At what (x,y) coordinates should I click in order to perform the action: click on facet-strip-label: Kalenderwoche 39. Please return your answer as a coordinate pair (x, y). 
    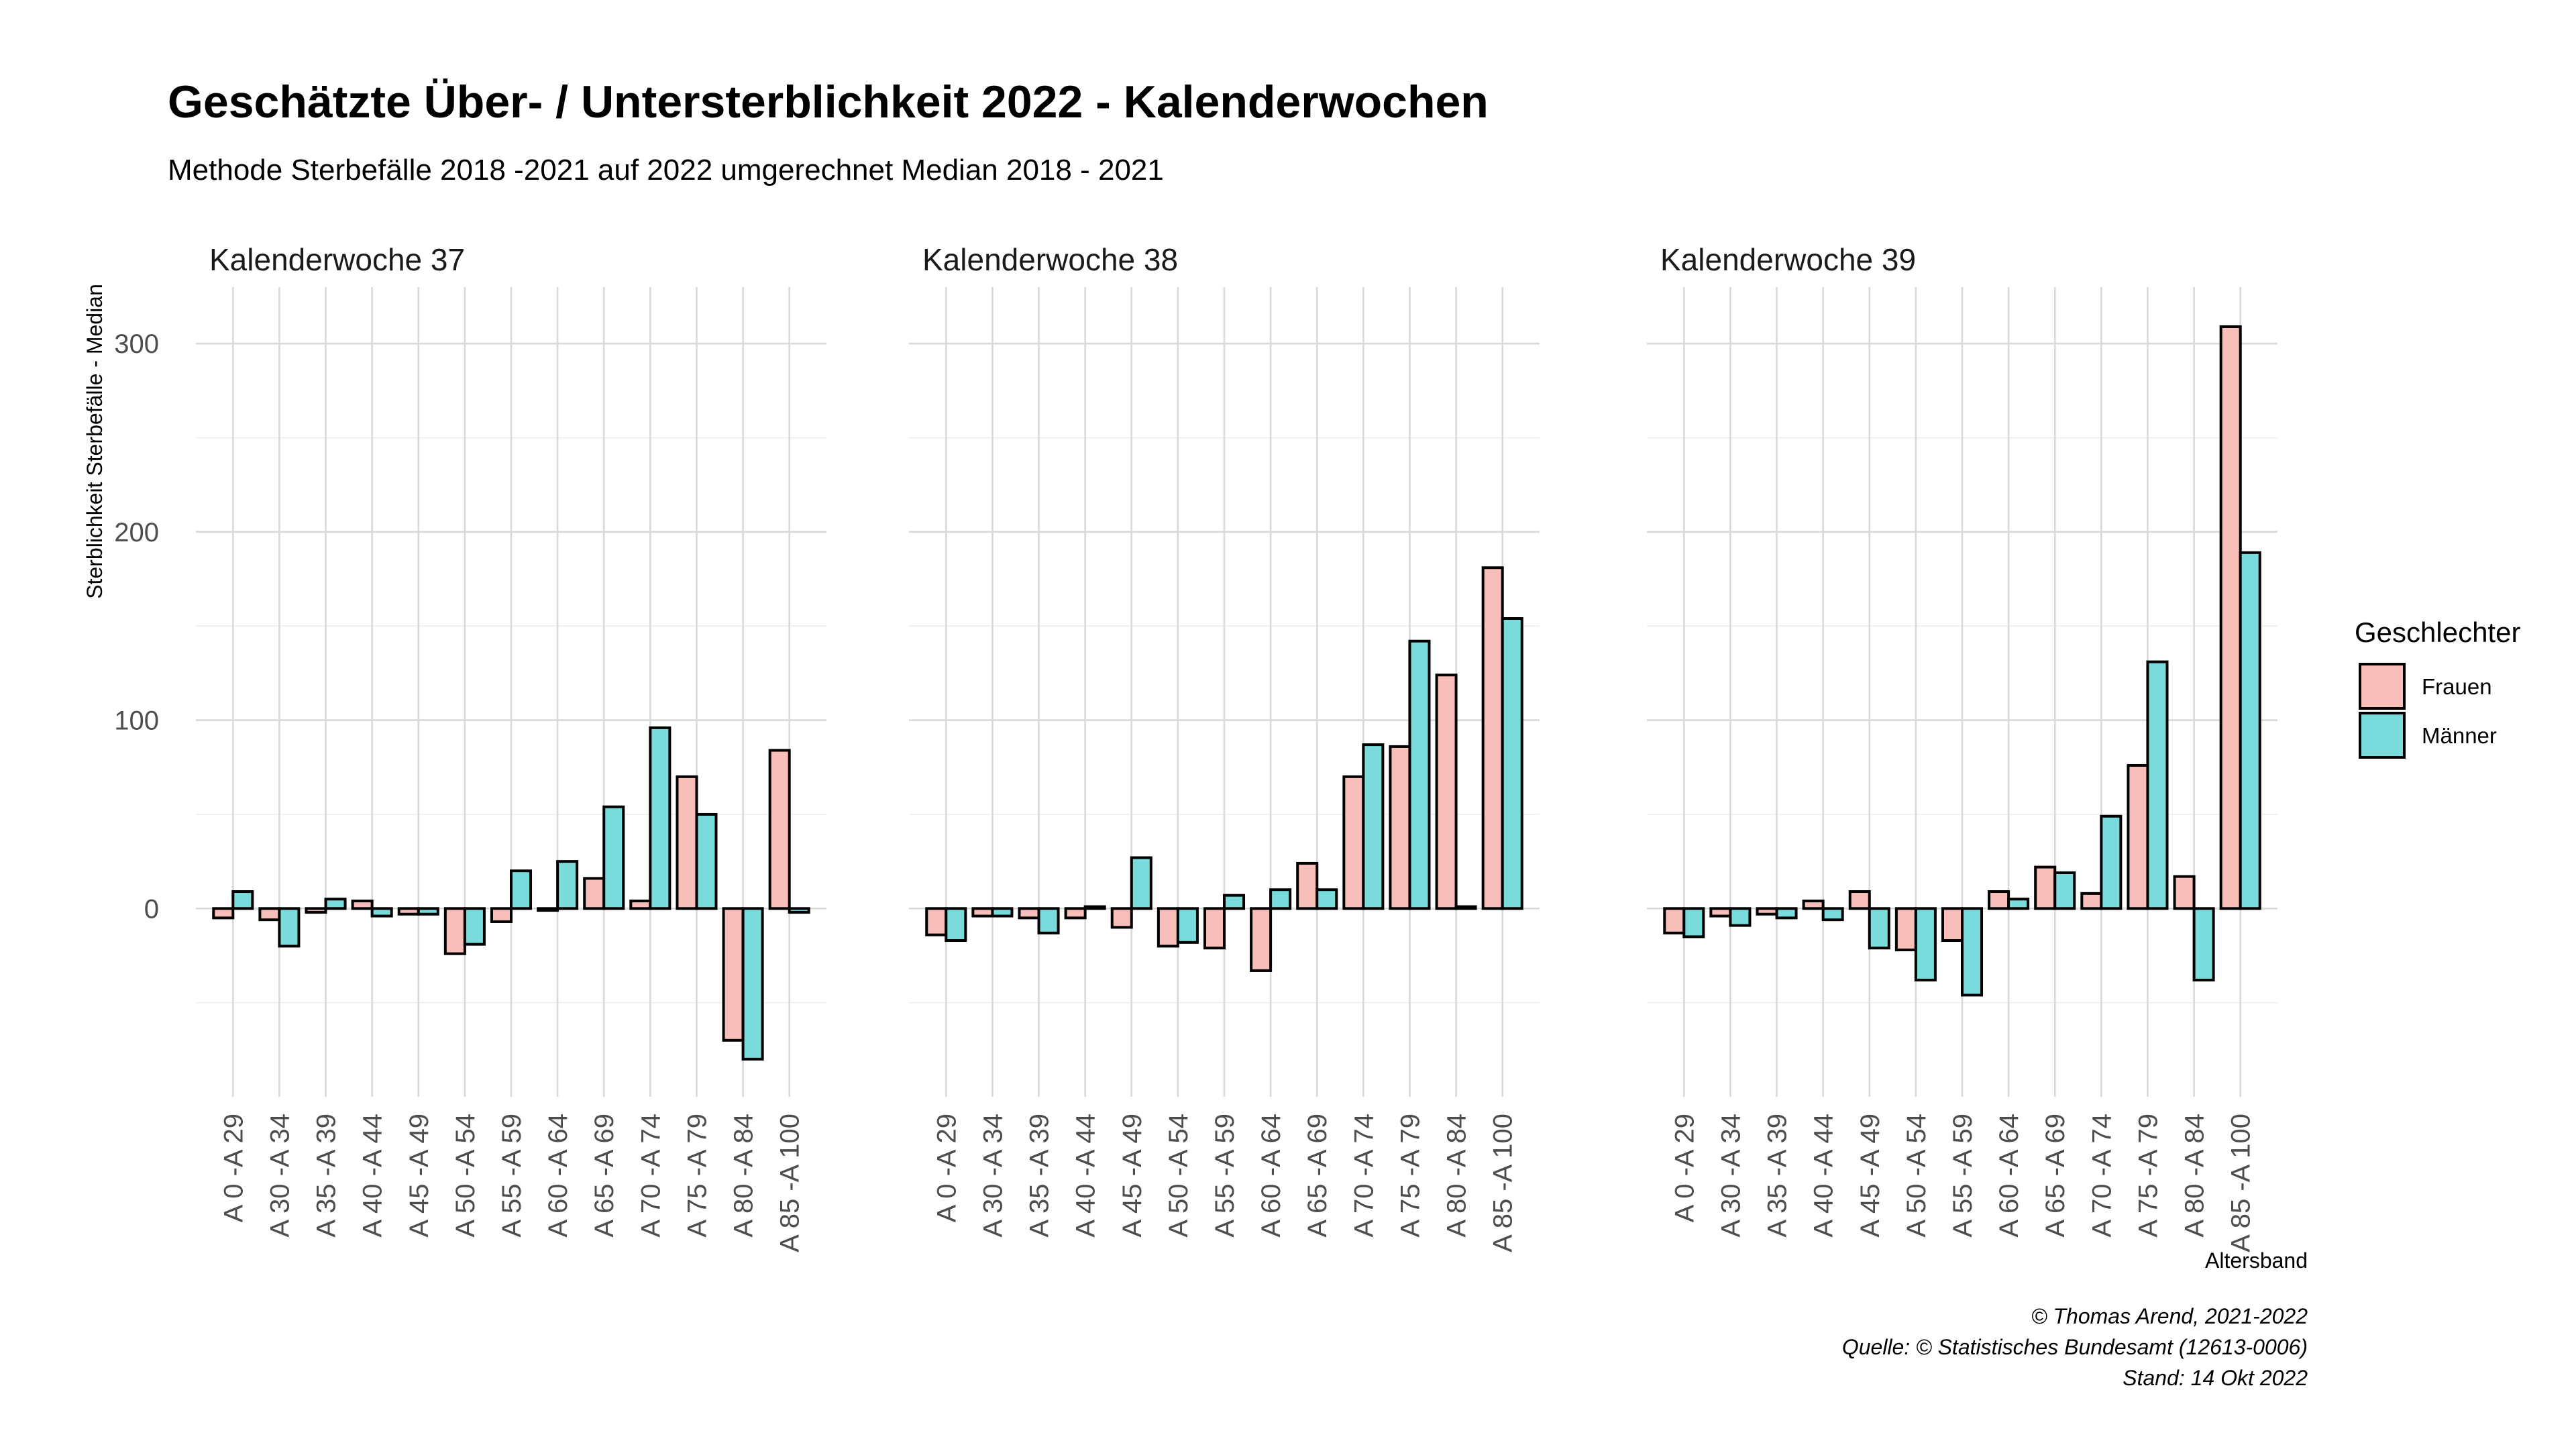
    Looking at the image, I should click on (1788, 259).